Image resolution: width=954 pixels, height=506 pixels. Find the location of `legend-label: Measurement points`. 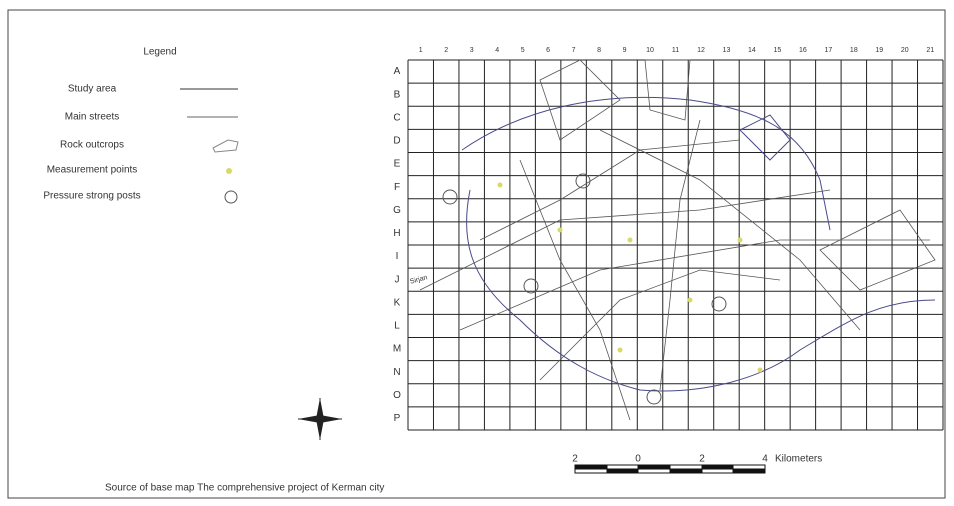

legend-label: Measurement points is located at coordinates (92, 170).